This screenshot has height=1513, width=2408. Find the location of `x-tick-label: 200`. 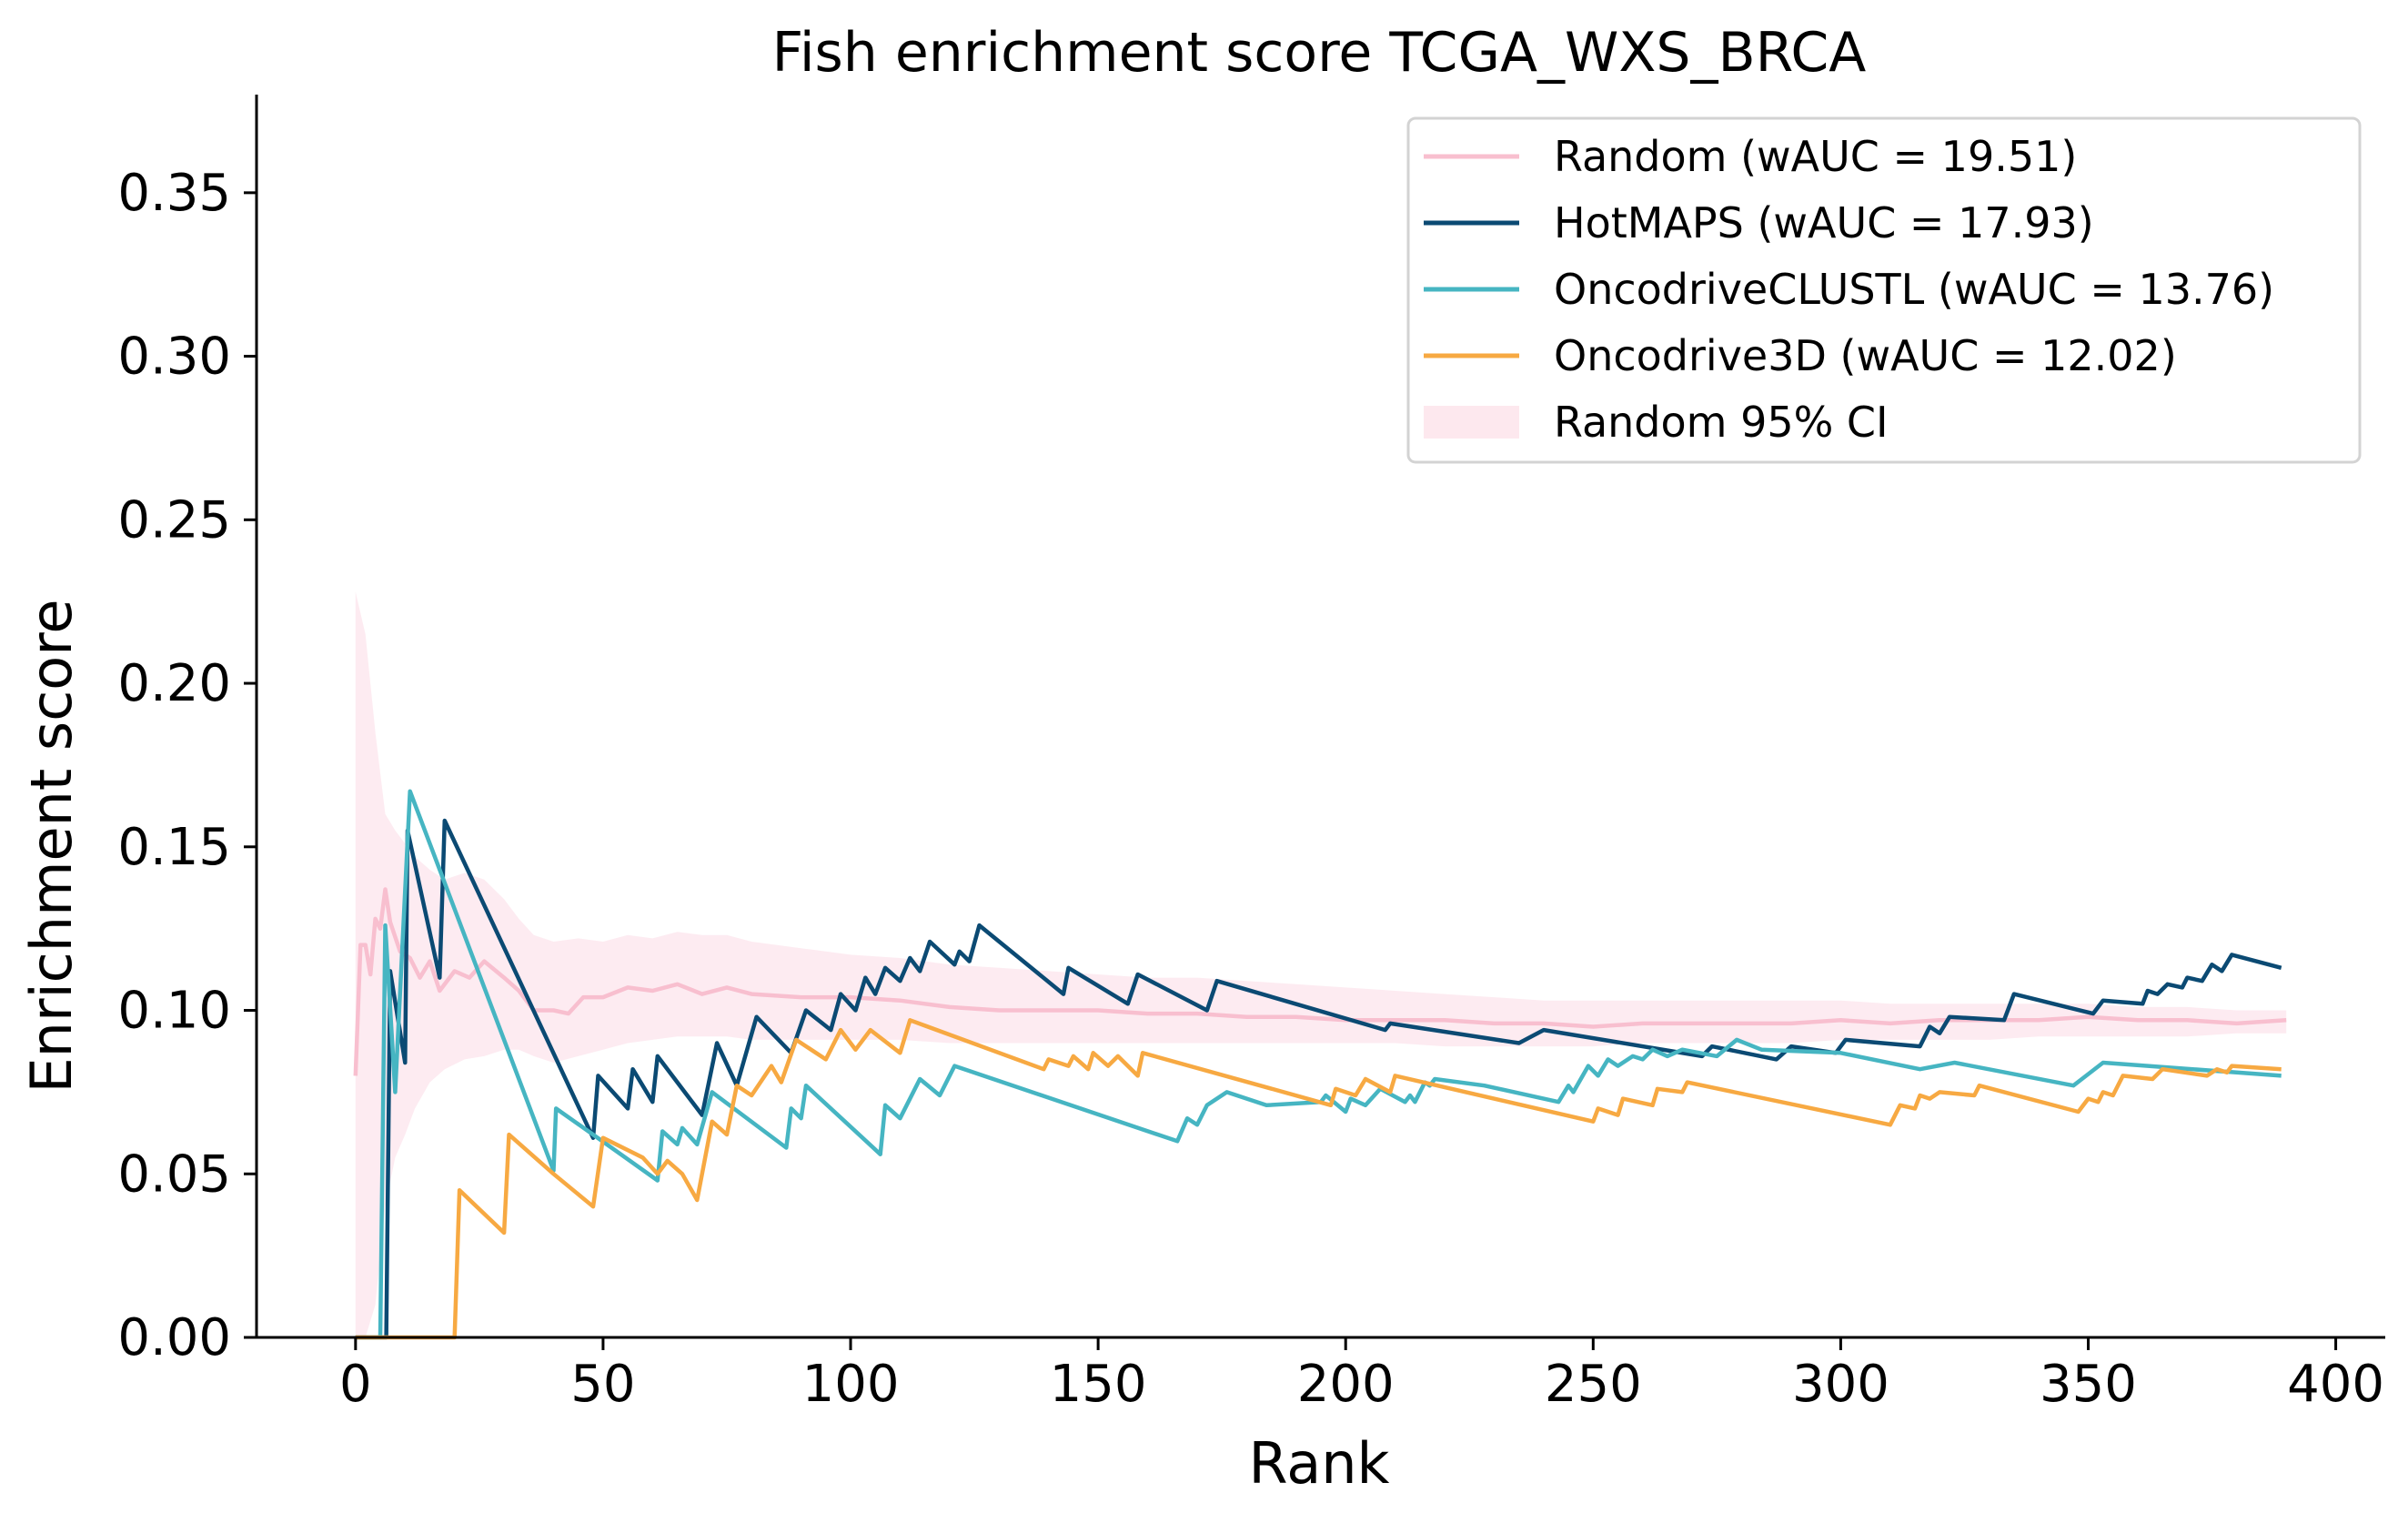

x-tick-label: 200 is located at coordinates (1346, 1384).